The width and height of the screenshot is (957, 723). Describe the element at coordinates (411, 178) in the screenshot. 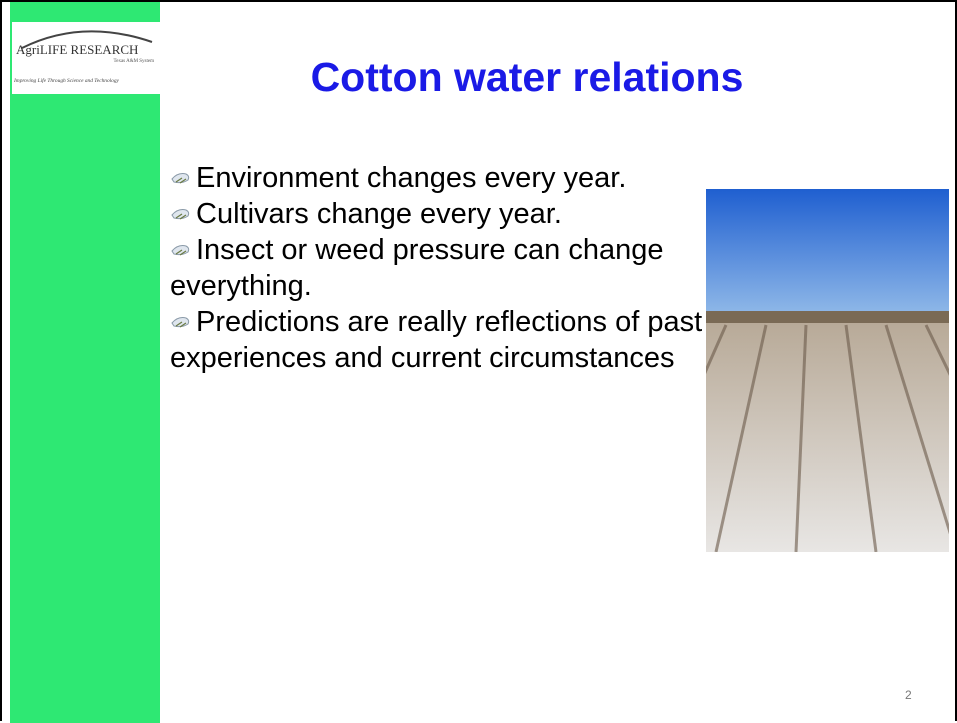

I see `bullet-text: Environment changes every year.` at that location.